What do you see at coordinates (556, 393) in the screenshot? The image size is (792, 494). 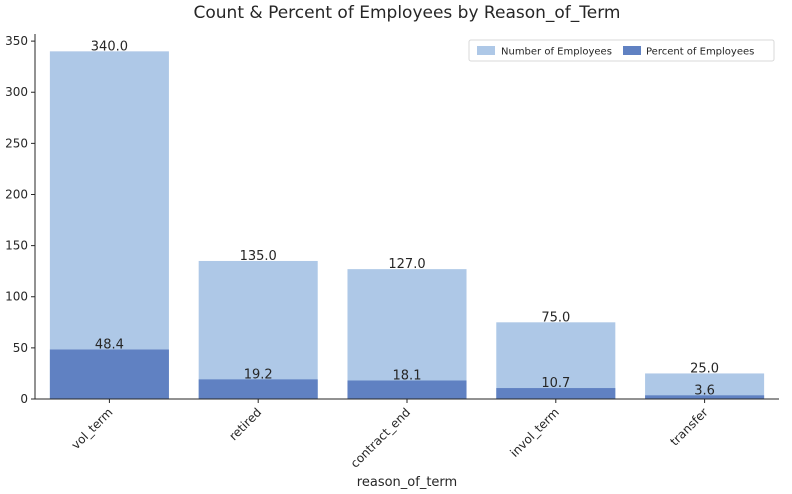 I see `bar-percent-invol_term` at bounding box center [556, 393].